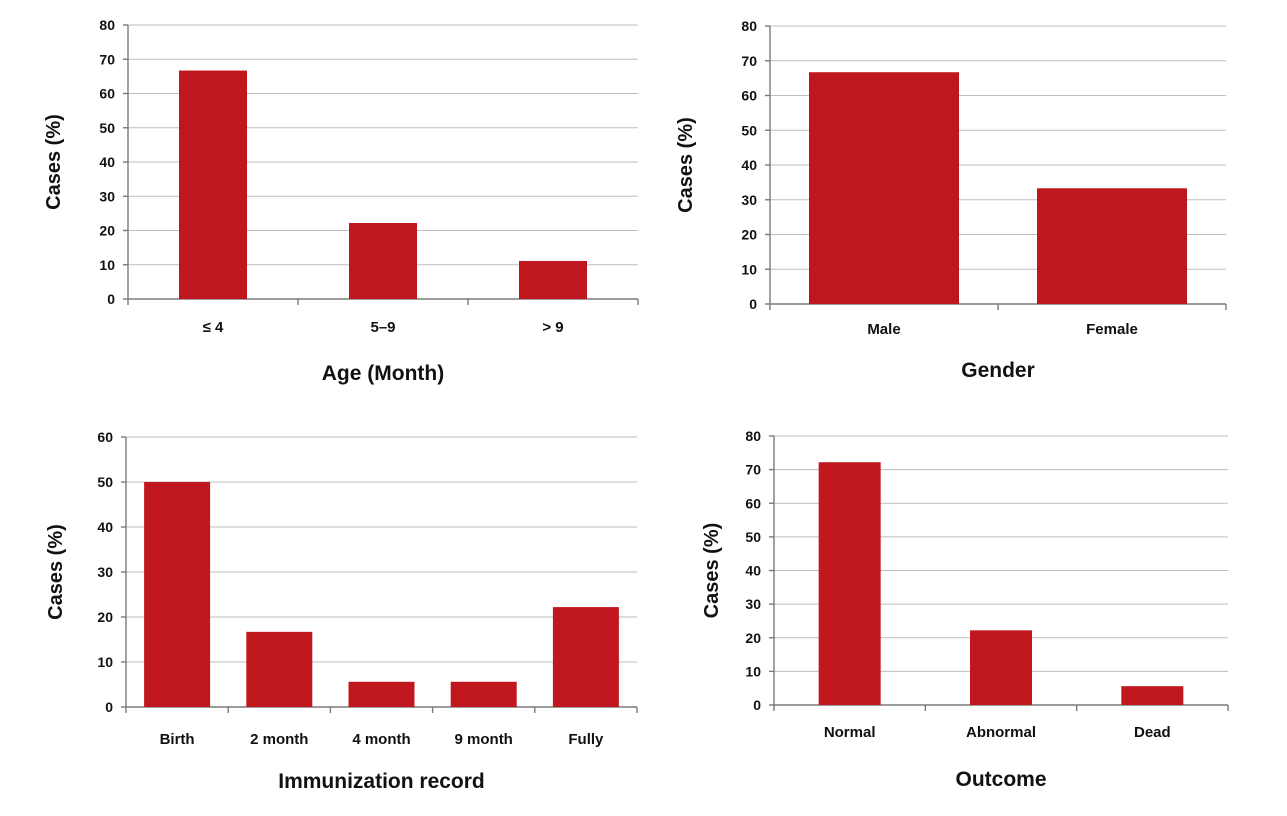 The width and height of the screenshot is (1287, 816). What do you see at coordinates (383, 373) in the screenshot?
I see `x-axis-title: Age (Month)` at bounding box center [383, 373].